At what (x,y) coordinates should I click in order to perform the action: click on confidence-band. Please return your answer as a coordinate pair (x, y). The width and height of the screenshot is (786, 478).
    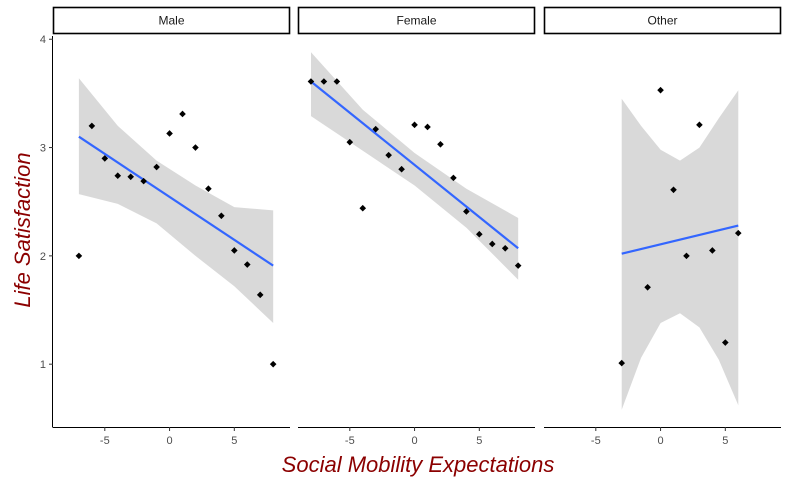
    Looking at the image, I should click on (680, 250).